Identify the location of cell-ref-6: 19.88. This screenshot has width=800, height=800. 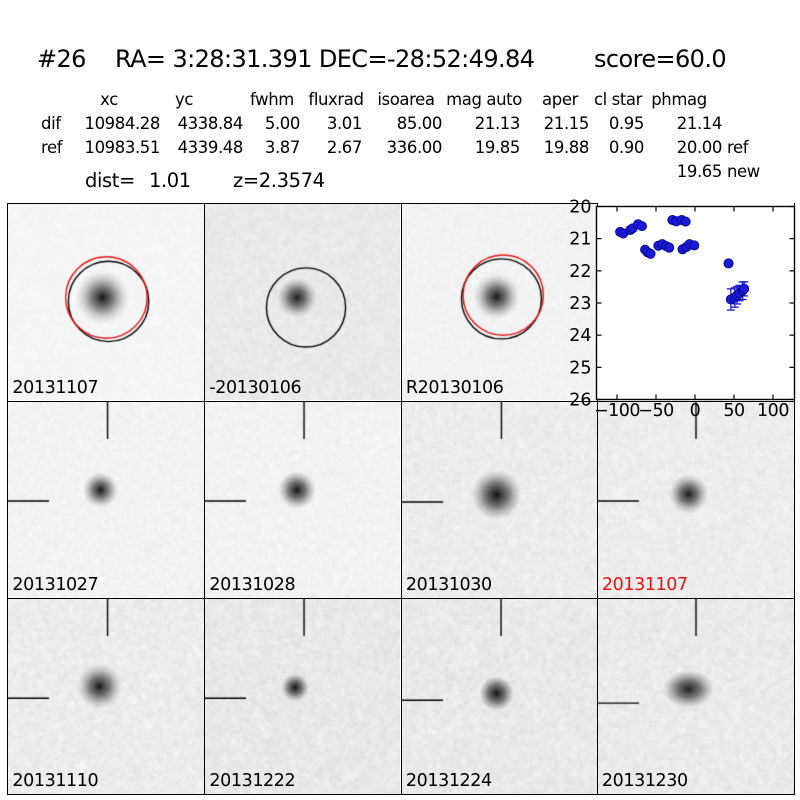
(566, 147).